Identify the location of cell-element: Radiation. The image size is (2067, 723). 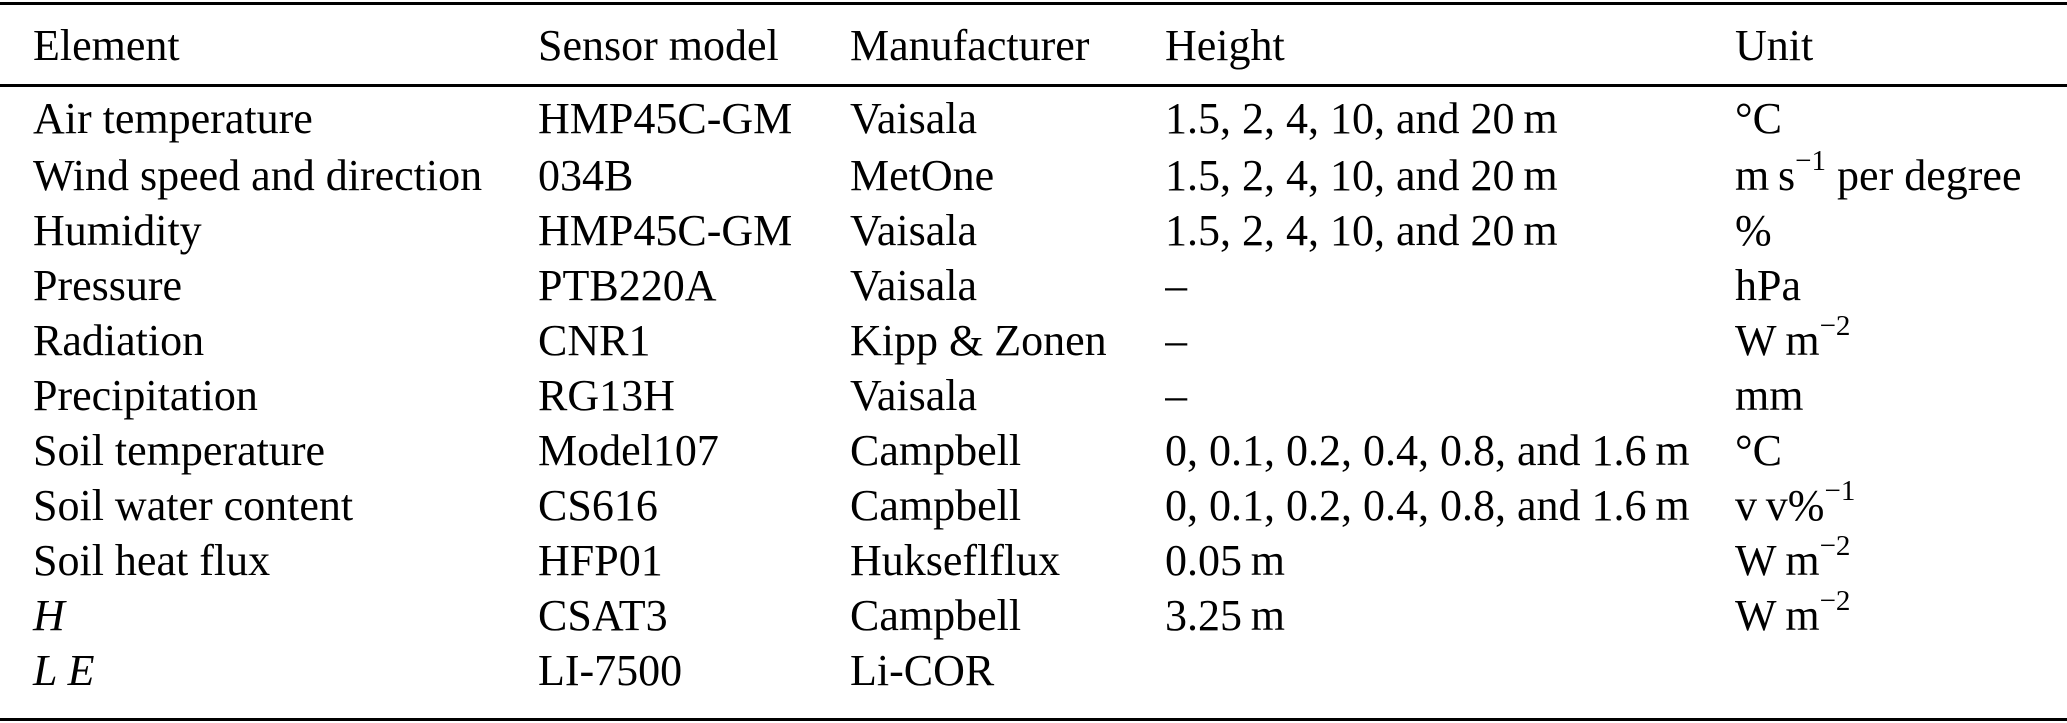
(119, 340).